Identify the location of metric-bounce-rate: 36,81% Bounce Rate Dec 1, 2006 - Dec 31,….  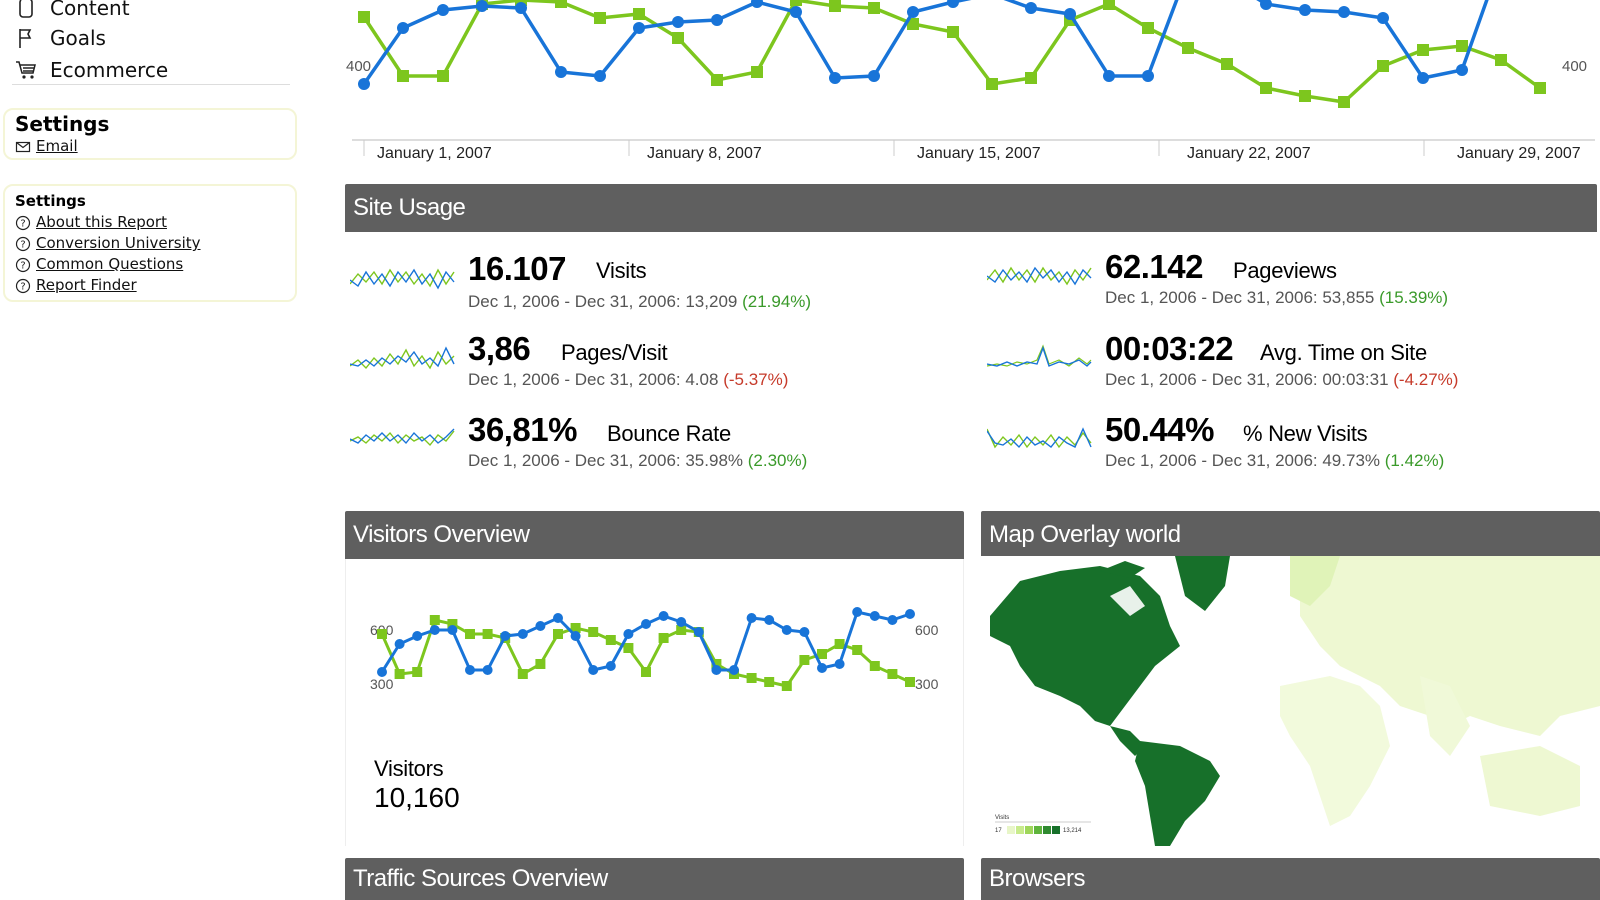
(650, 441).